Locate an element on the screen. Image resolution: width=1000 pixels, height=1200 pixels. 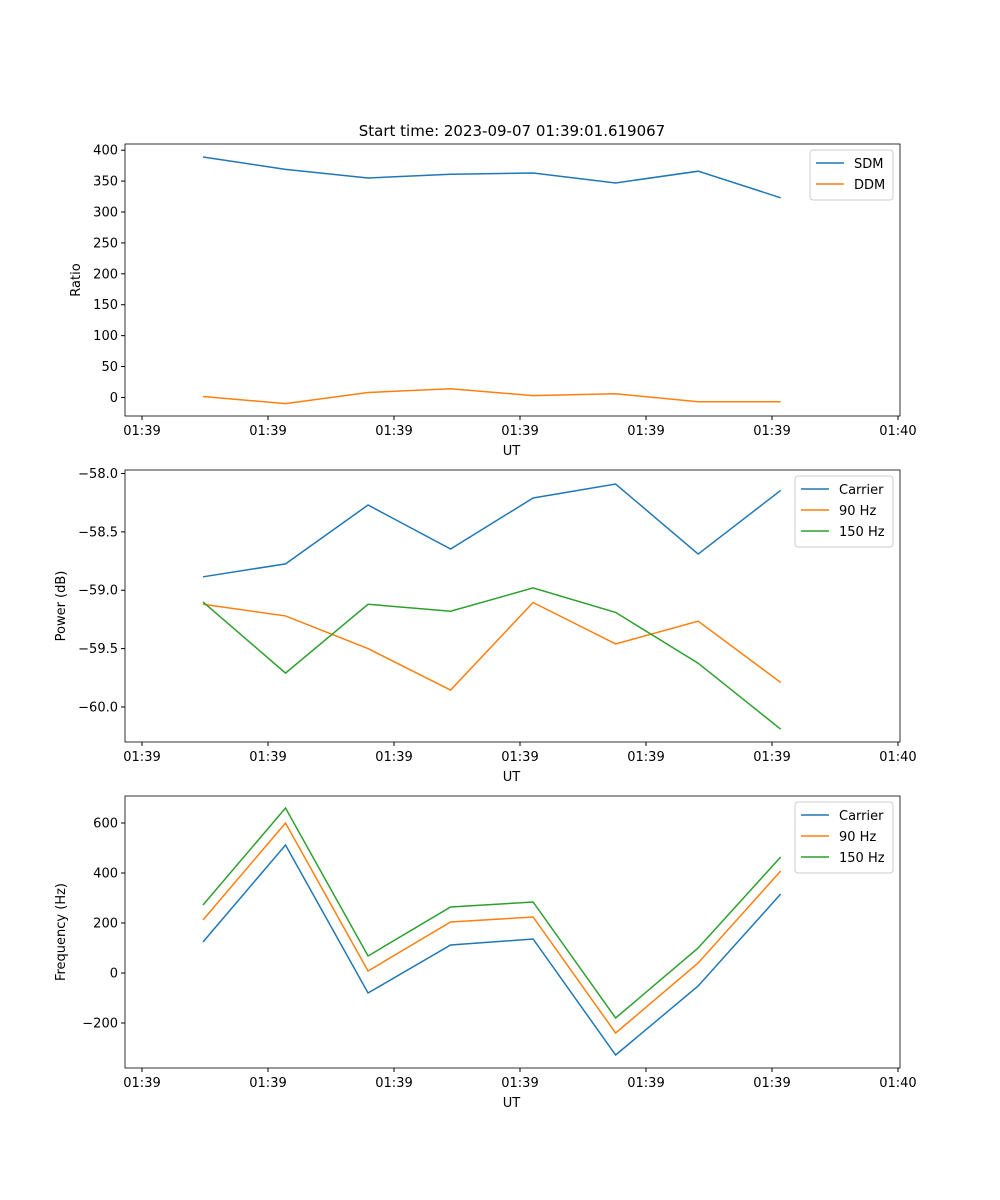
y-tick-label: −59.5 is located at coordinates (98, 649).